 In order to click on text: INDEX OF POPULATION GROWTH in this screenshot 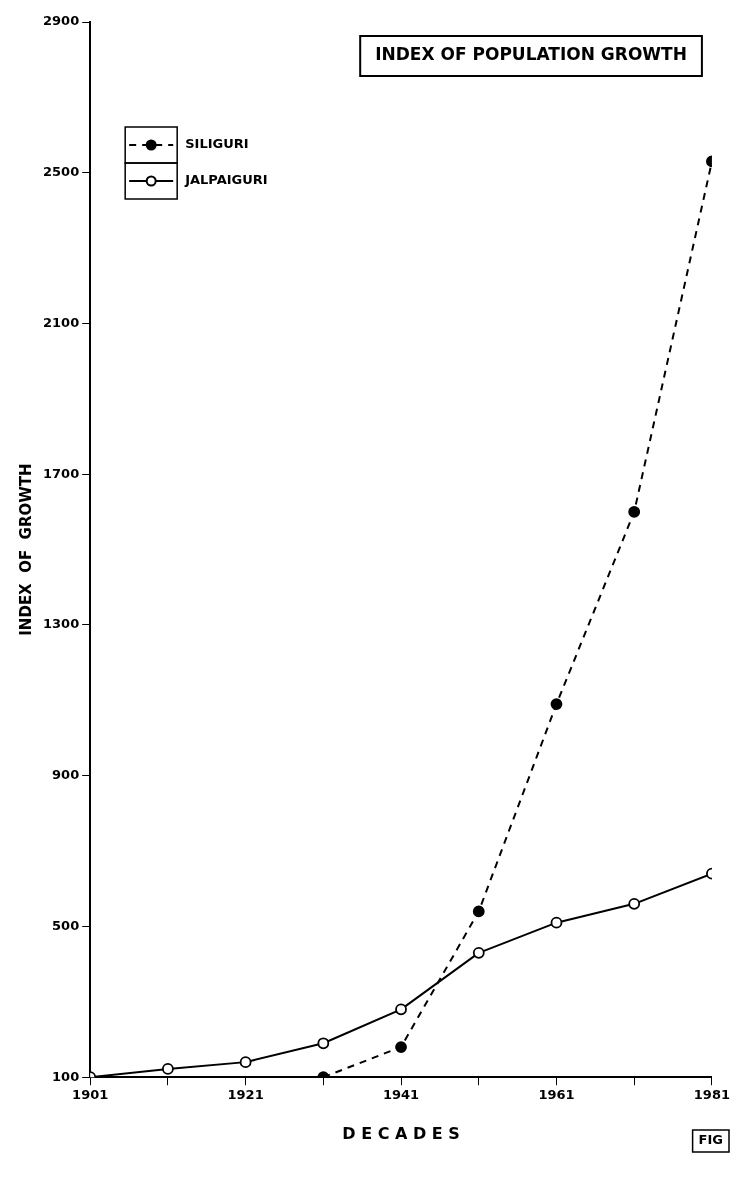, I will do `click(531, 54)`.